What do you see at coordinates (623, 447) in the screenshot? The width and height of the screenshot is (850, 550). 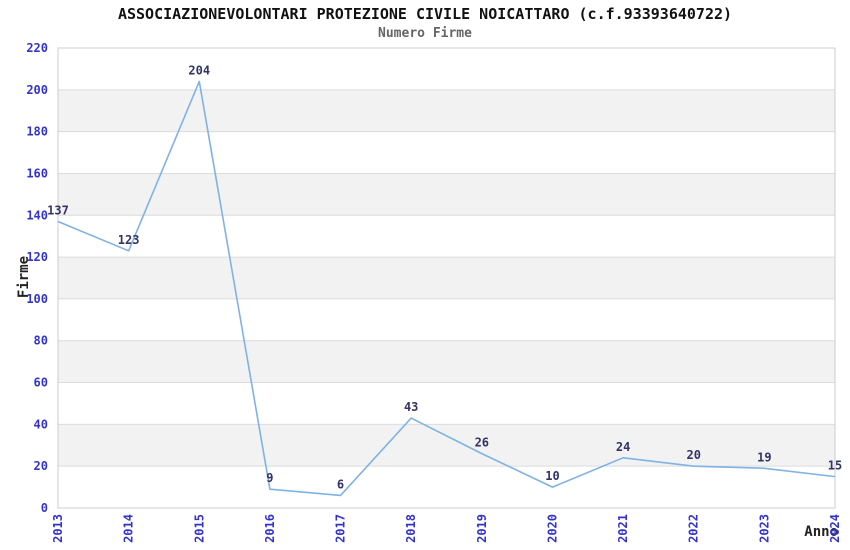 I see `data-point-label: 24` at bounding box center [623, 447].